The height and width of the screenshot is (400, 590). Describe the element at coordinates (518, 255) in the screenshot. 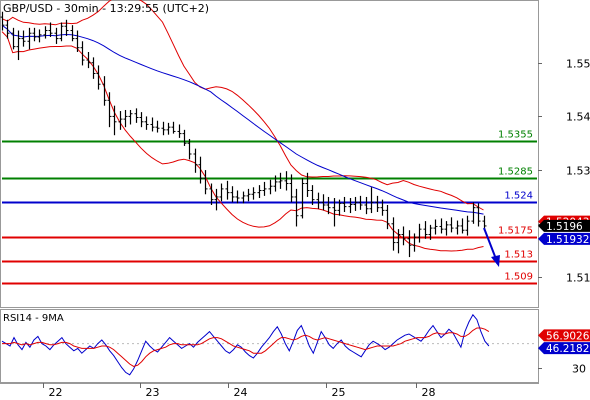

I see `level-label: 1.513` at that location.